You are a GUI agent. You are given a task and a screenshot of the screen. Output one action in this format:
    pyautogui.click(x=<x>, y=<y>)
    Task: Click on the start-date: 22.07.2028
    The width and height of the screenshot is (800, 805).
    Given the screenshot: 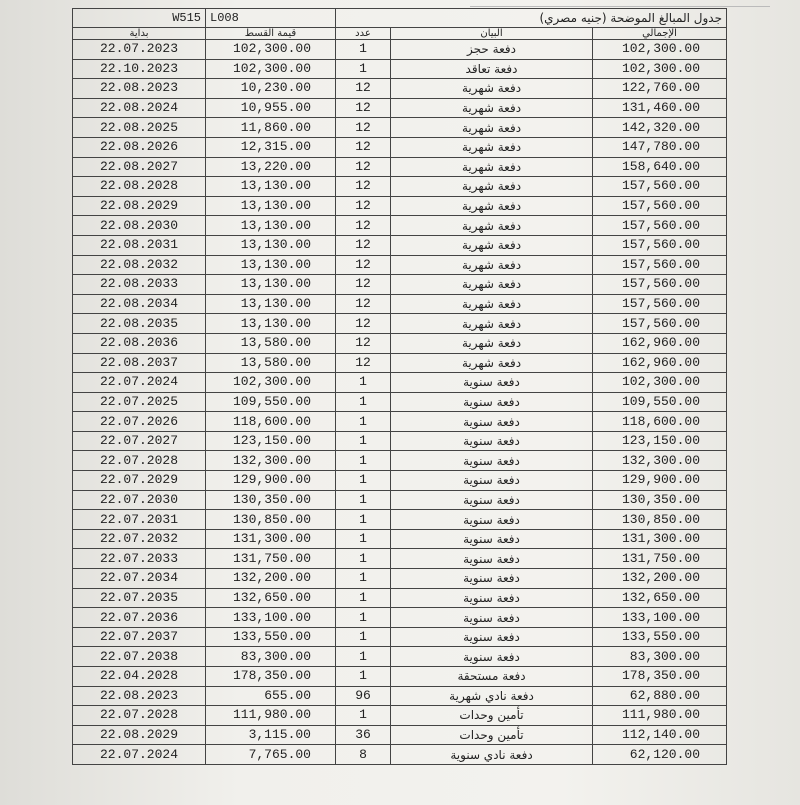 What is the action you would take?
    pyautogui.click(x=139, y=461)
    